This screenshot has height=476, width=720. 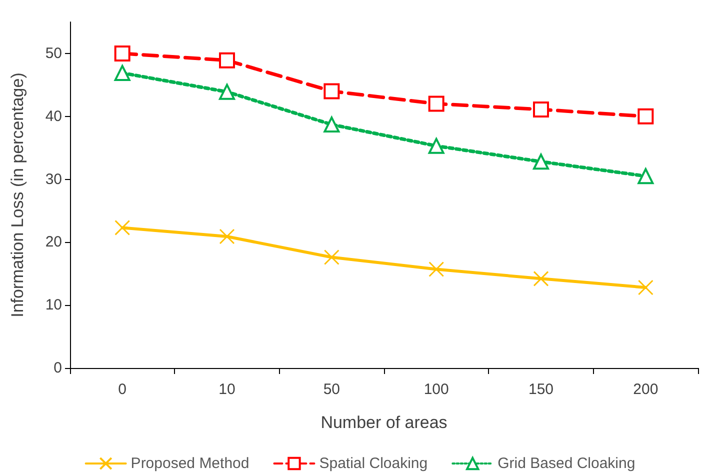 What do you see at coordinates (645, 389) in the screenshot?
I see `x-tick-label: 200` at bounding box center [645, 389].